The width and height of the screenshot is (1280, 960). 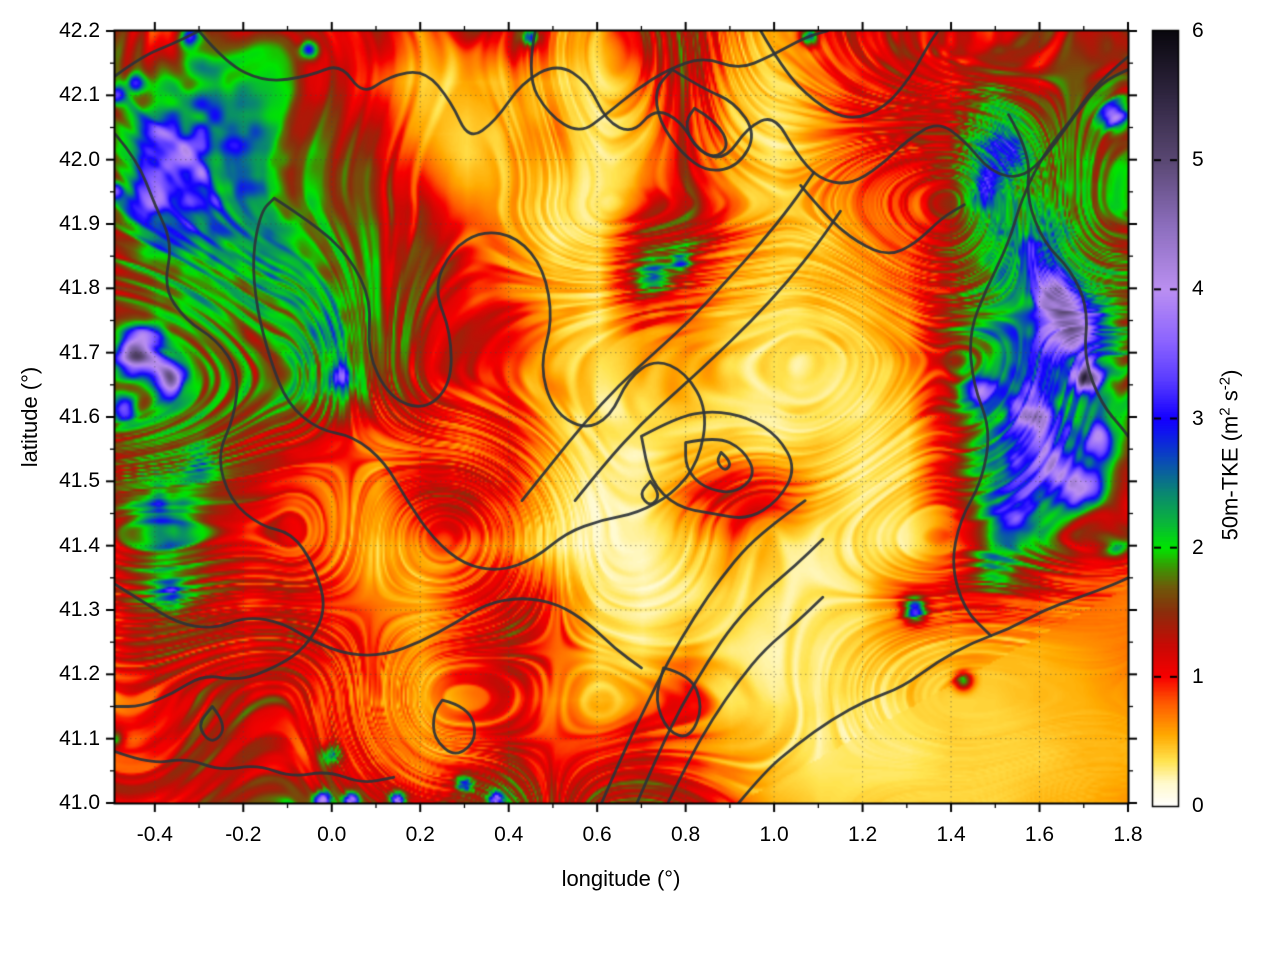 What do you see at coordinates (1225, 411) in the screenshot?
I see `colorbar-title-sup1: 2` at bounding box center [1225, 411].